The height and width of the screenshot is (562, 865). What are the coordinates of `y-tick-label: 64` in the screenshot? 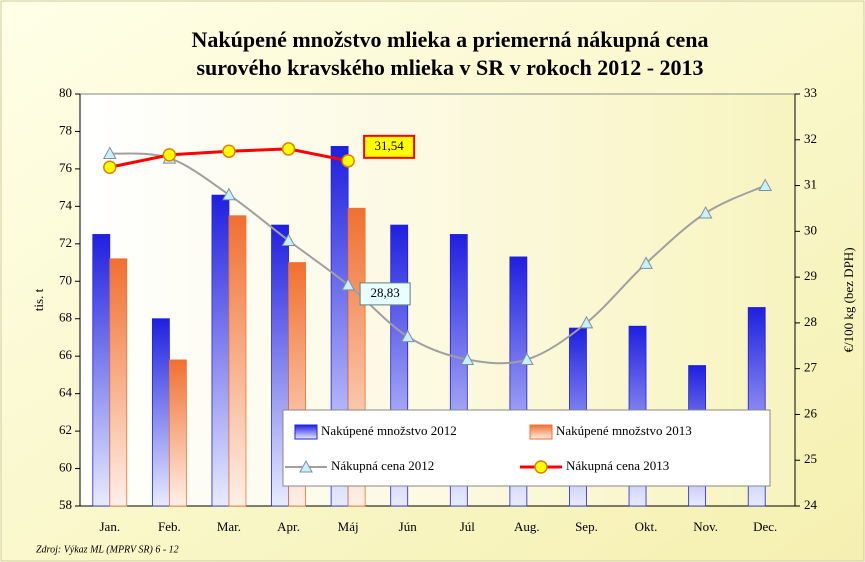 It's located at (66, 392).